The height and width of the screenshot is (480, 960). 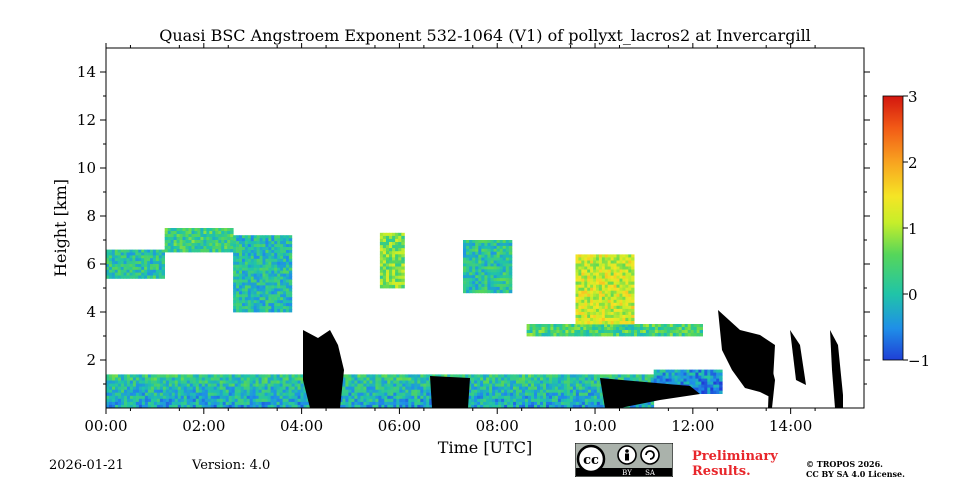 I want to click on x-tick-label: 08:00, so click(x=497, y=426).